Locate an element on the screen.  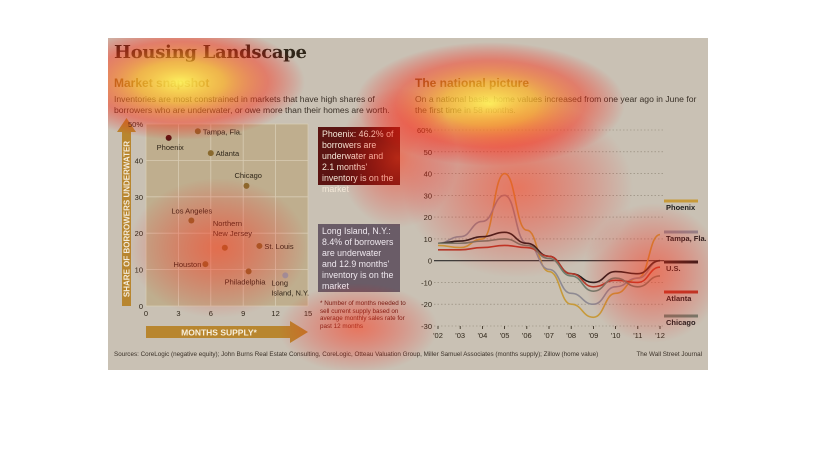
scatter-point-tampa-fla is located at coordinates (197, 131).